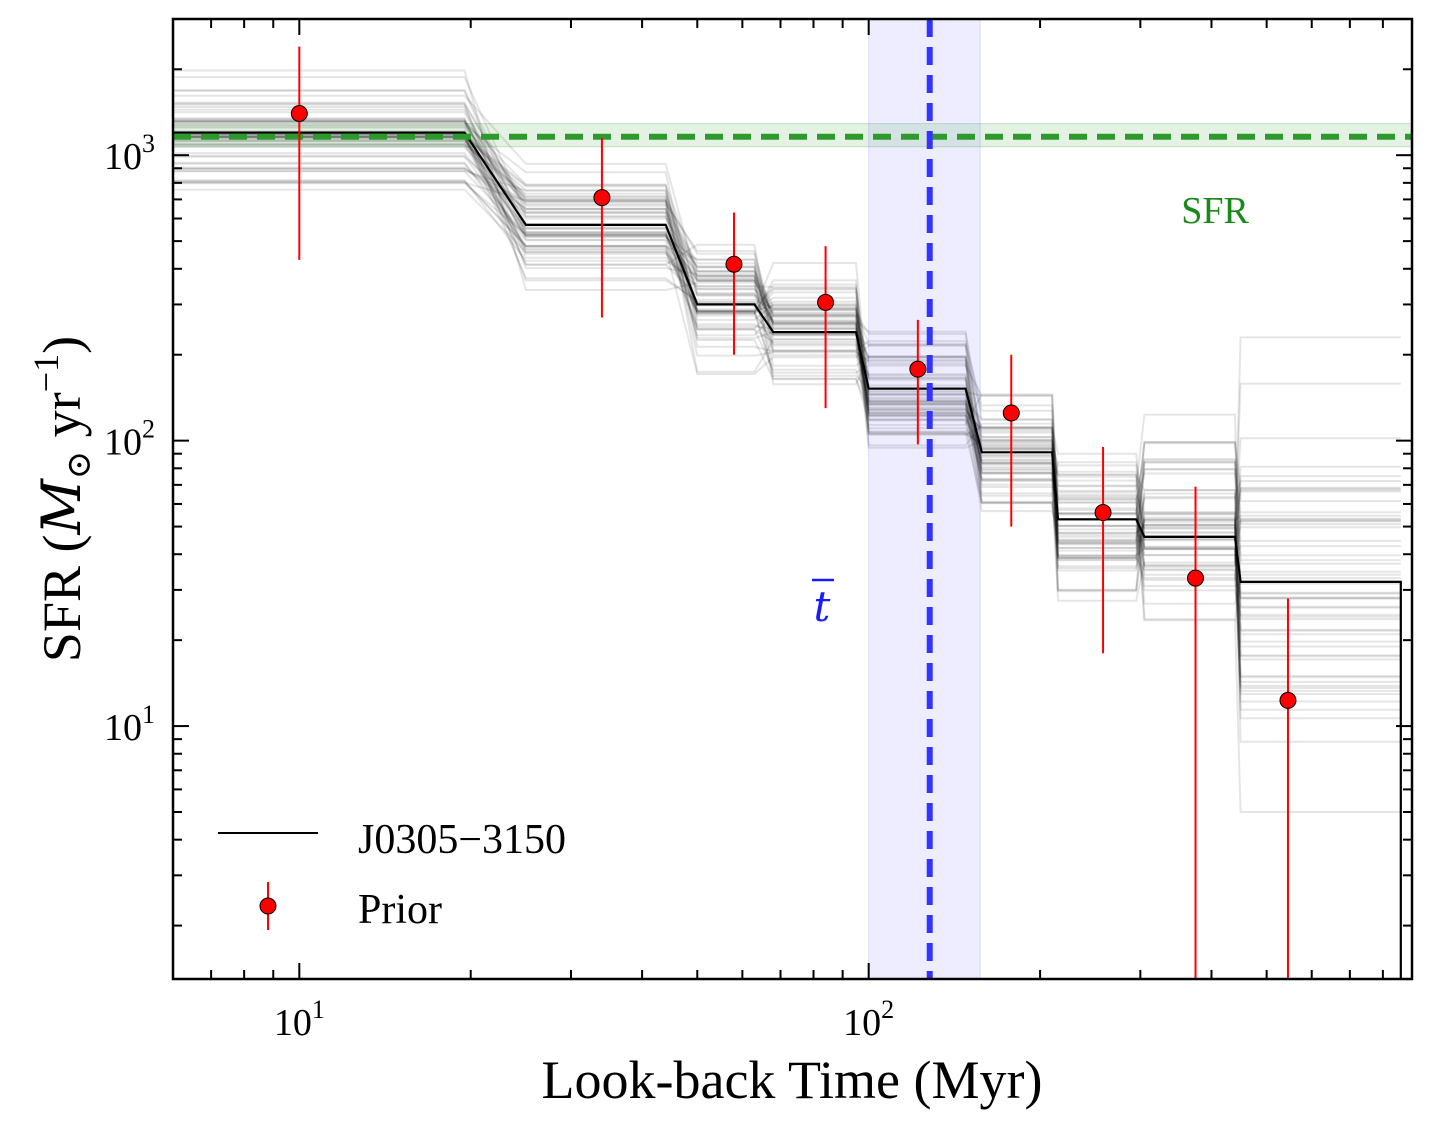 The width and height of the screenshot is (1433, 1129). I want to click on y-axis-label: SFR (M⊙ yr−1), so click(62, 499).